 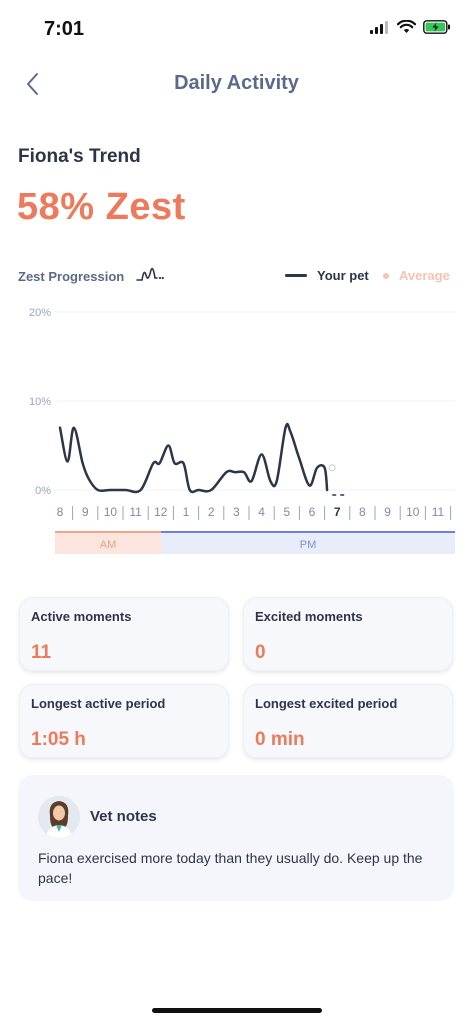 What do you see at coordinates (71, 276) in the screenshot?
I see `zest-progression-label: Zest Progression` at bounding box center [71, 276].